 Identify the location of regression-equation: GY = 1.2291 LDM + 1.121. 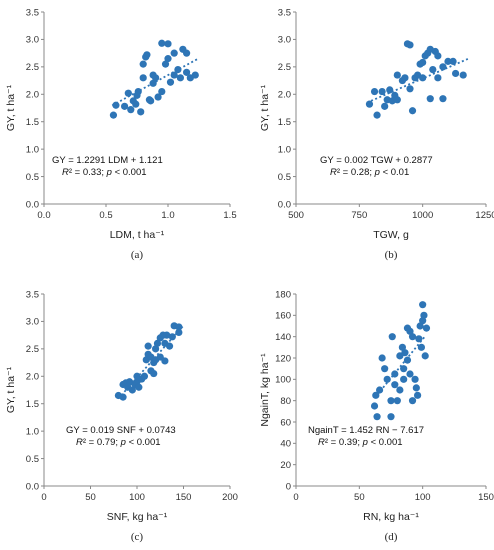
(107, 160).